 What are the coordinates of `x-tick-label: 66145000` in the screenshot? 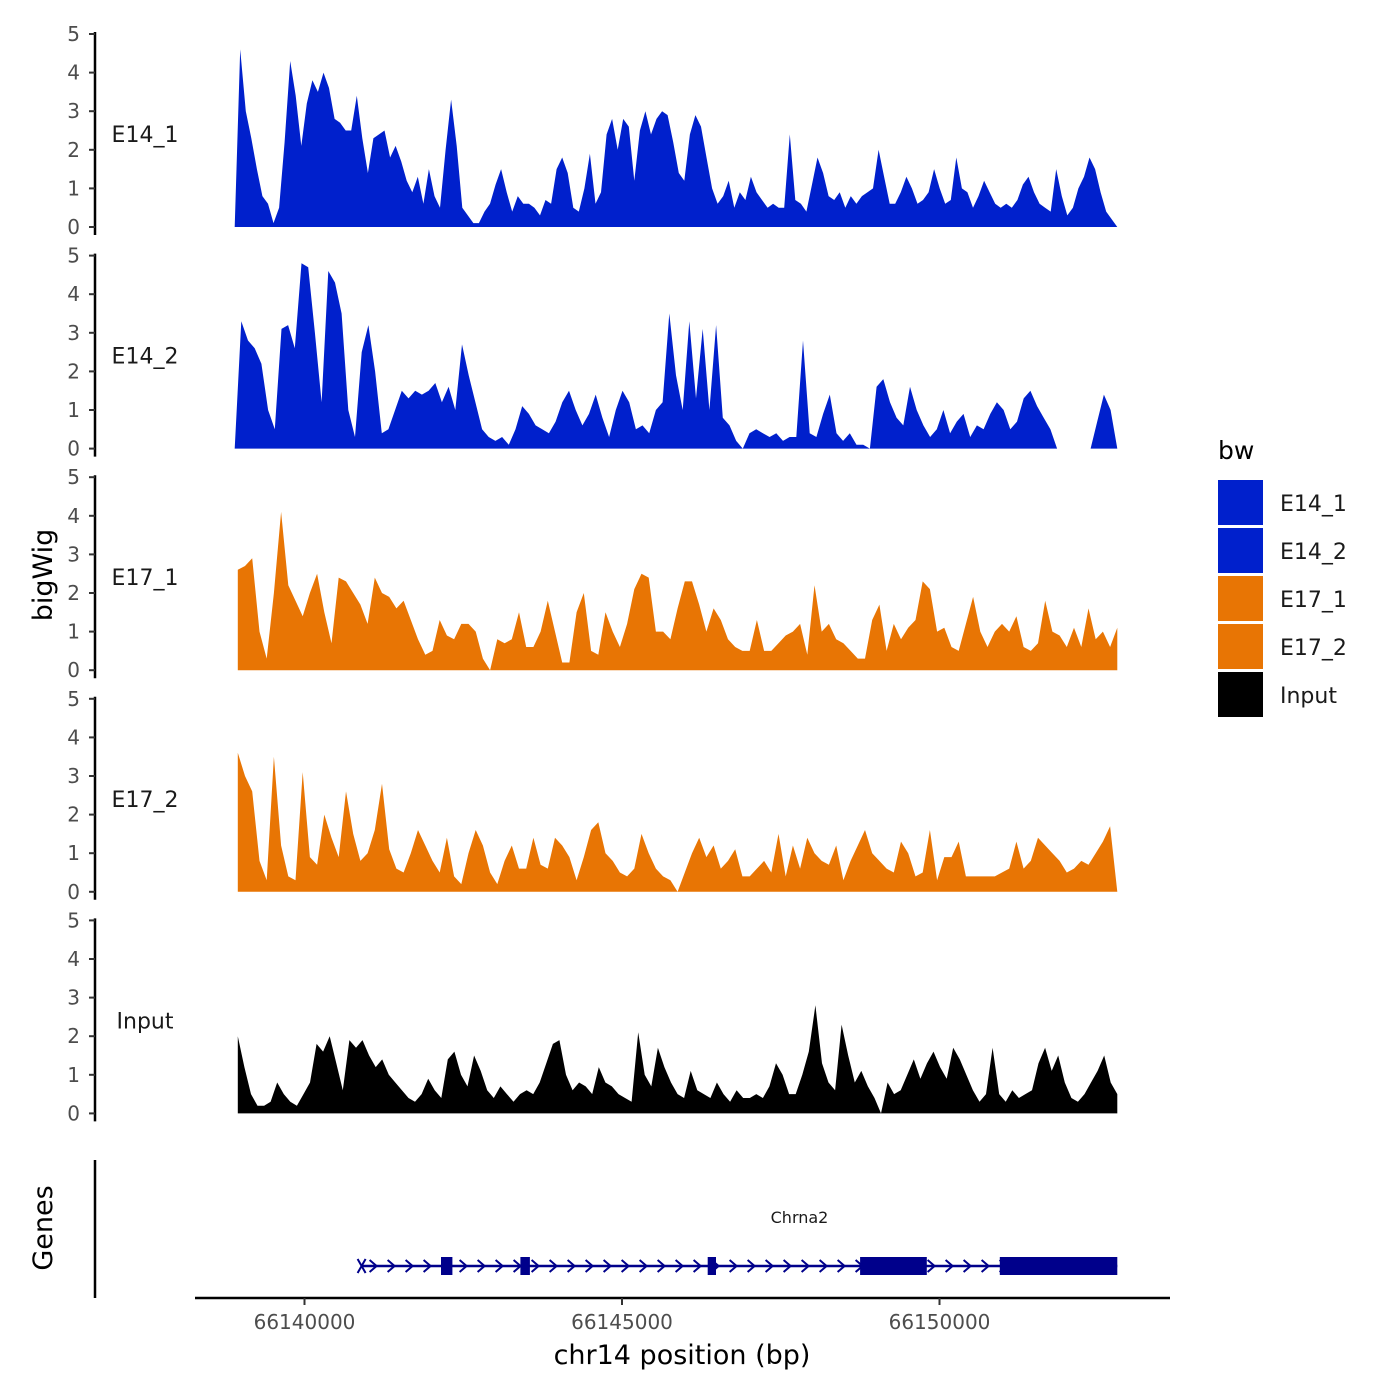 It's located at (622, 1322).